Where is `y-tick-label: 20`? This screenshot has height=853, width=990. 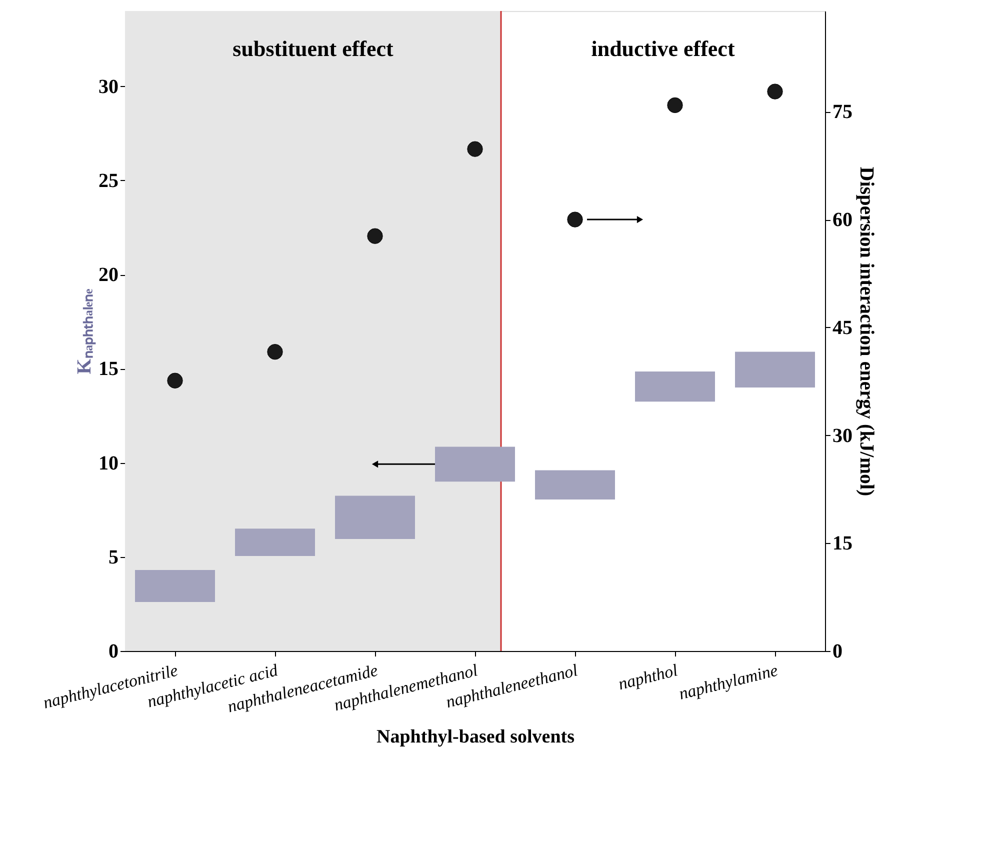
y-tick-label: 20 is located at coordinates (108, 275).